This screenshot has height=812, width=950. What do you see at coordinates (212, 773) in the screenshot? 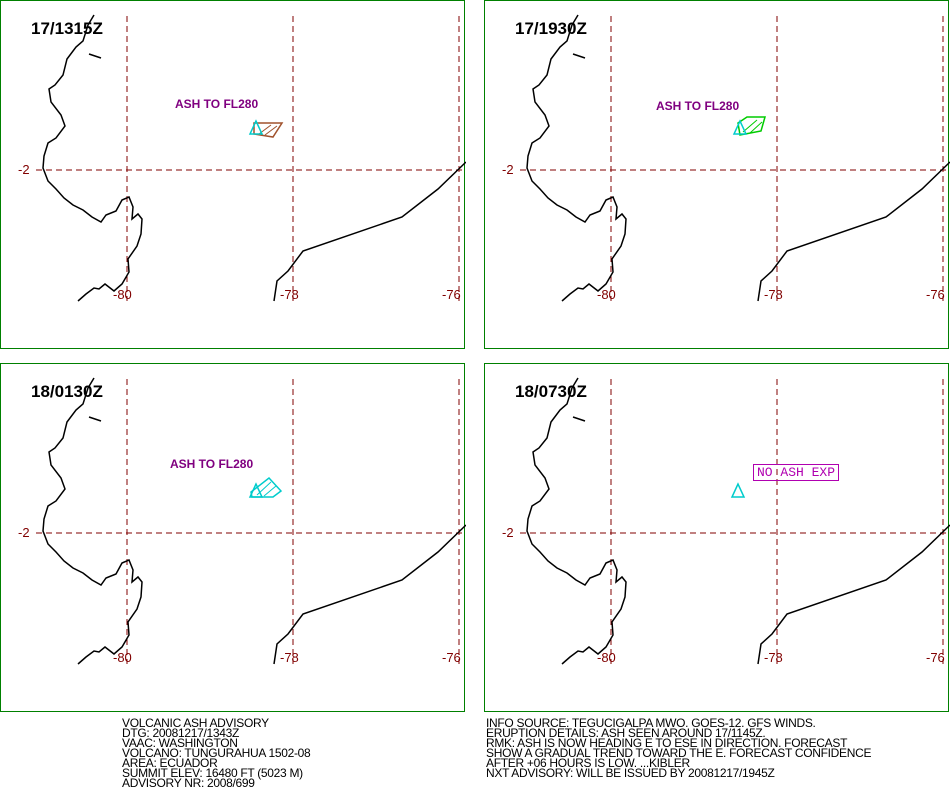
I see `advisory-line: SUMMIT ELEV: 16480 FT (5023 M)` at bounding box center [212, 773].